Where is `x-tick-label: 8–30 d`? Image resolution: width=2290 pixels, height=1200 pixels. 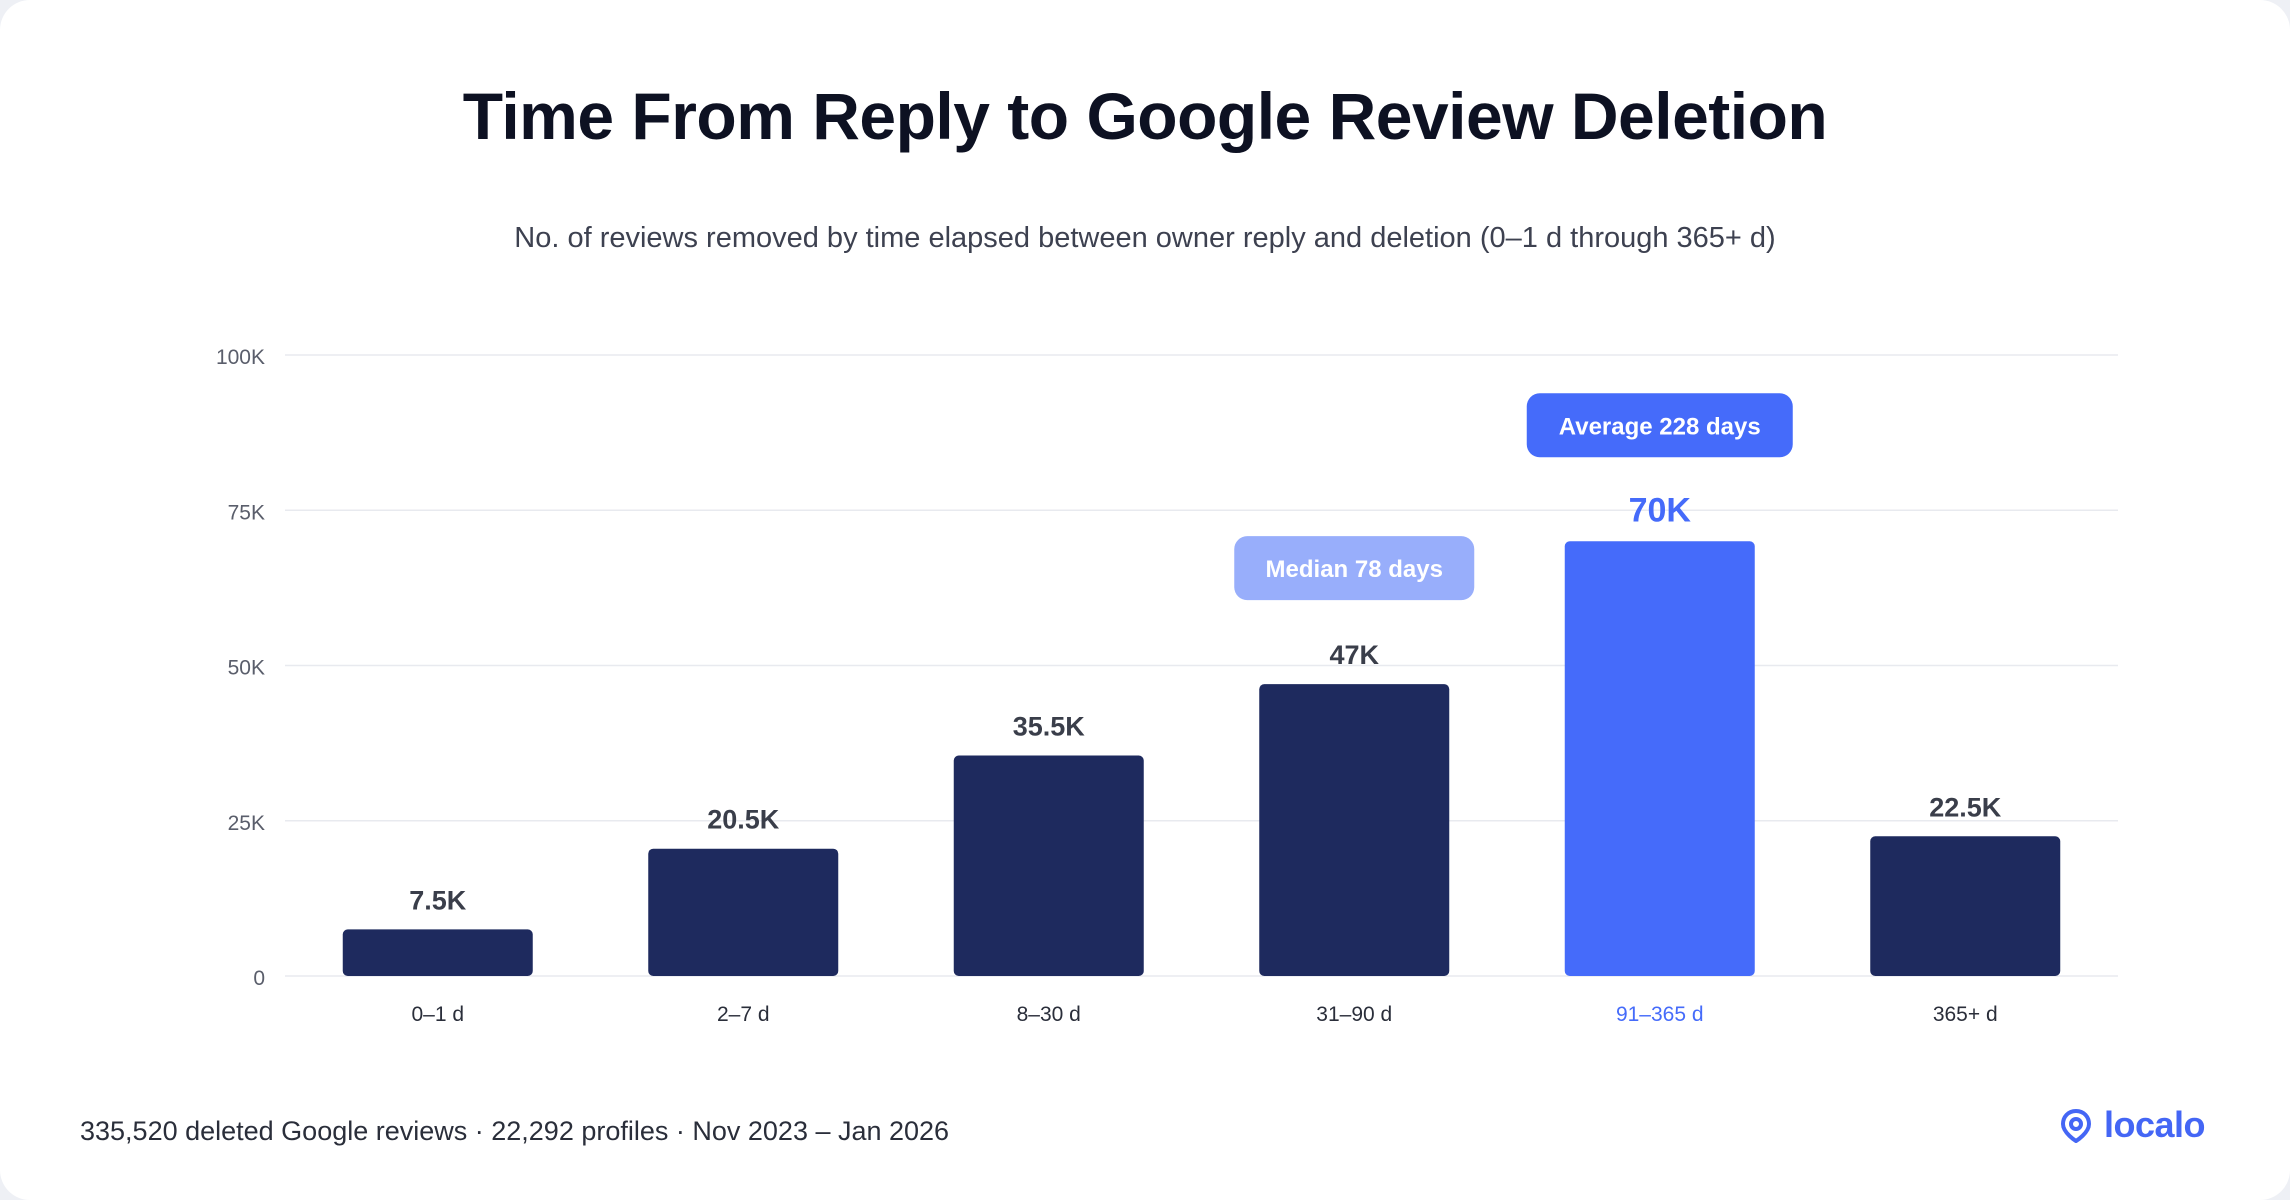 x-tick-label: 8–30 d is located at coordinates (1049, 1014).